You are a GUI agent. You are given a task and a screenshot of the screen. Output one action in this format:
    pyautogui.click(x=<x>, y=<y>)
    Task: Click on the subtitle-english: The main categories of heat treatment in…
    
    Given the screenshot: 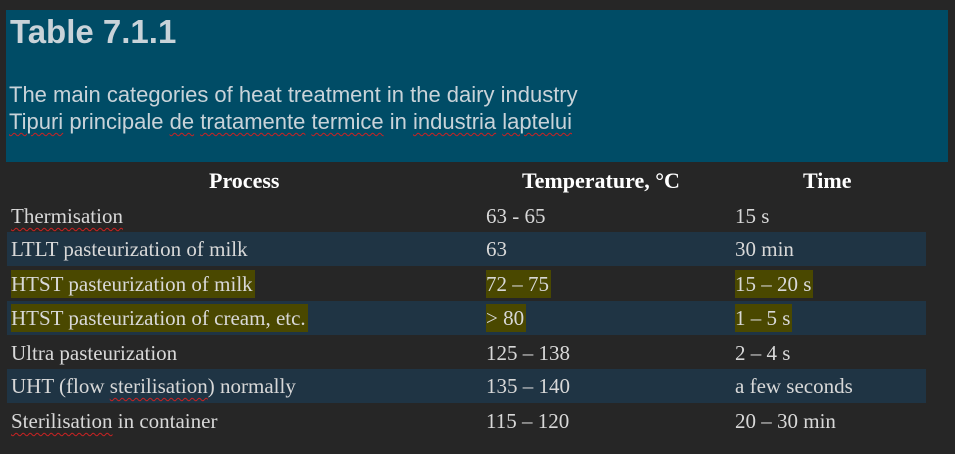 What is the action you would take?
    pyautogui.click(x=293, y=94)
    